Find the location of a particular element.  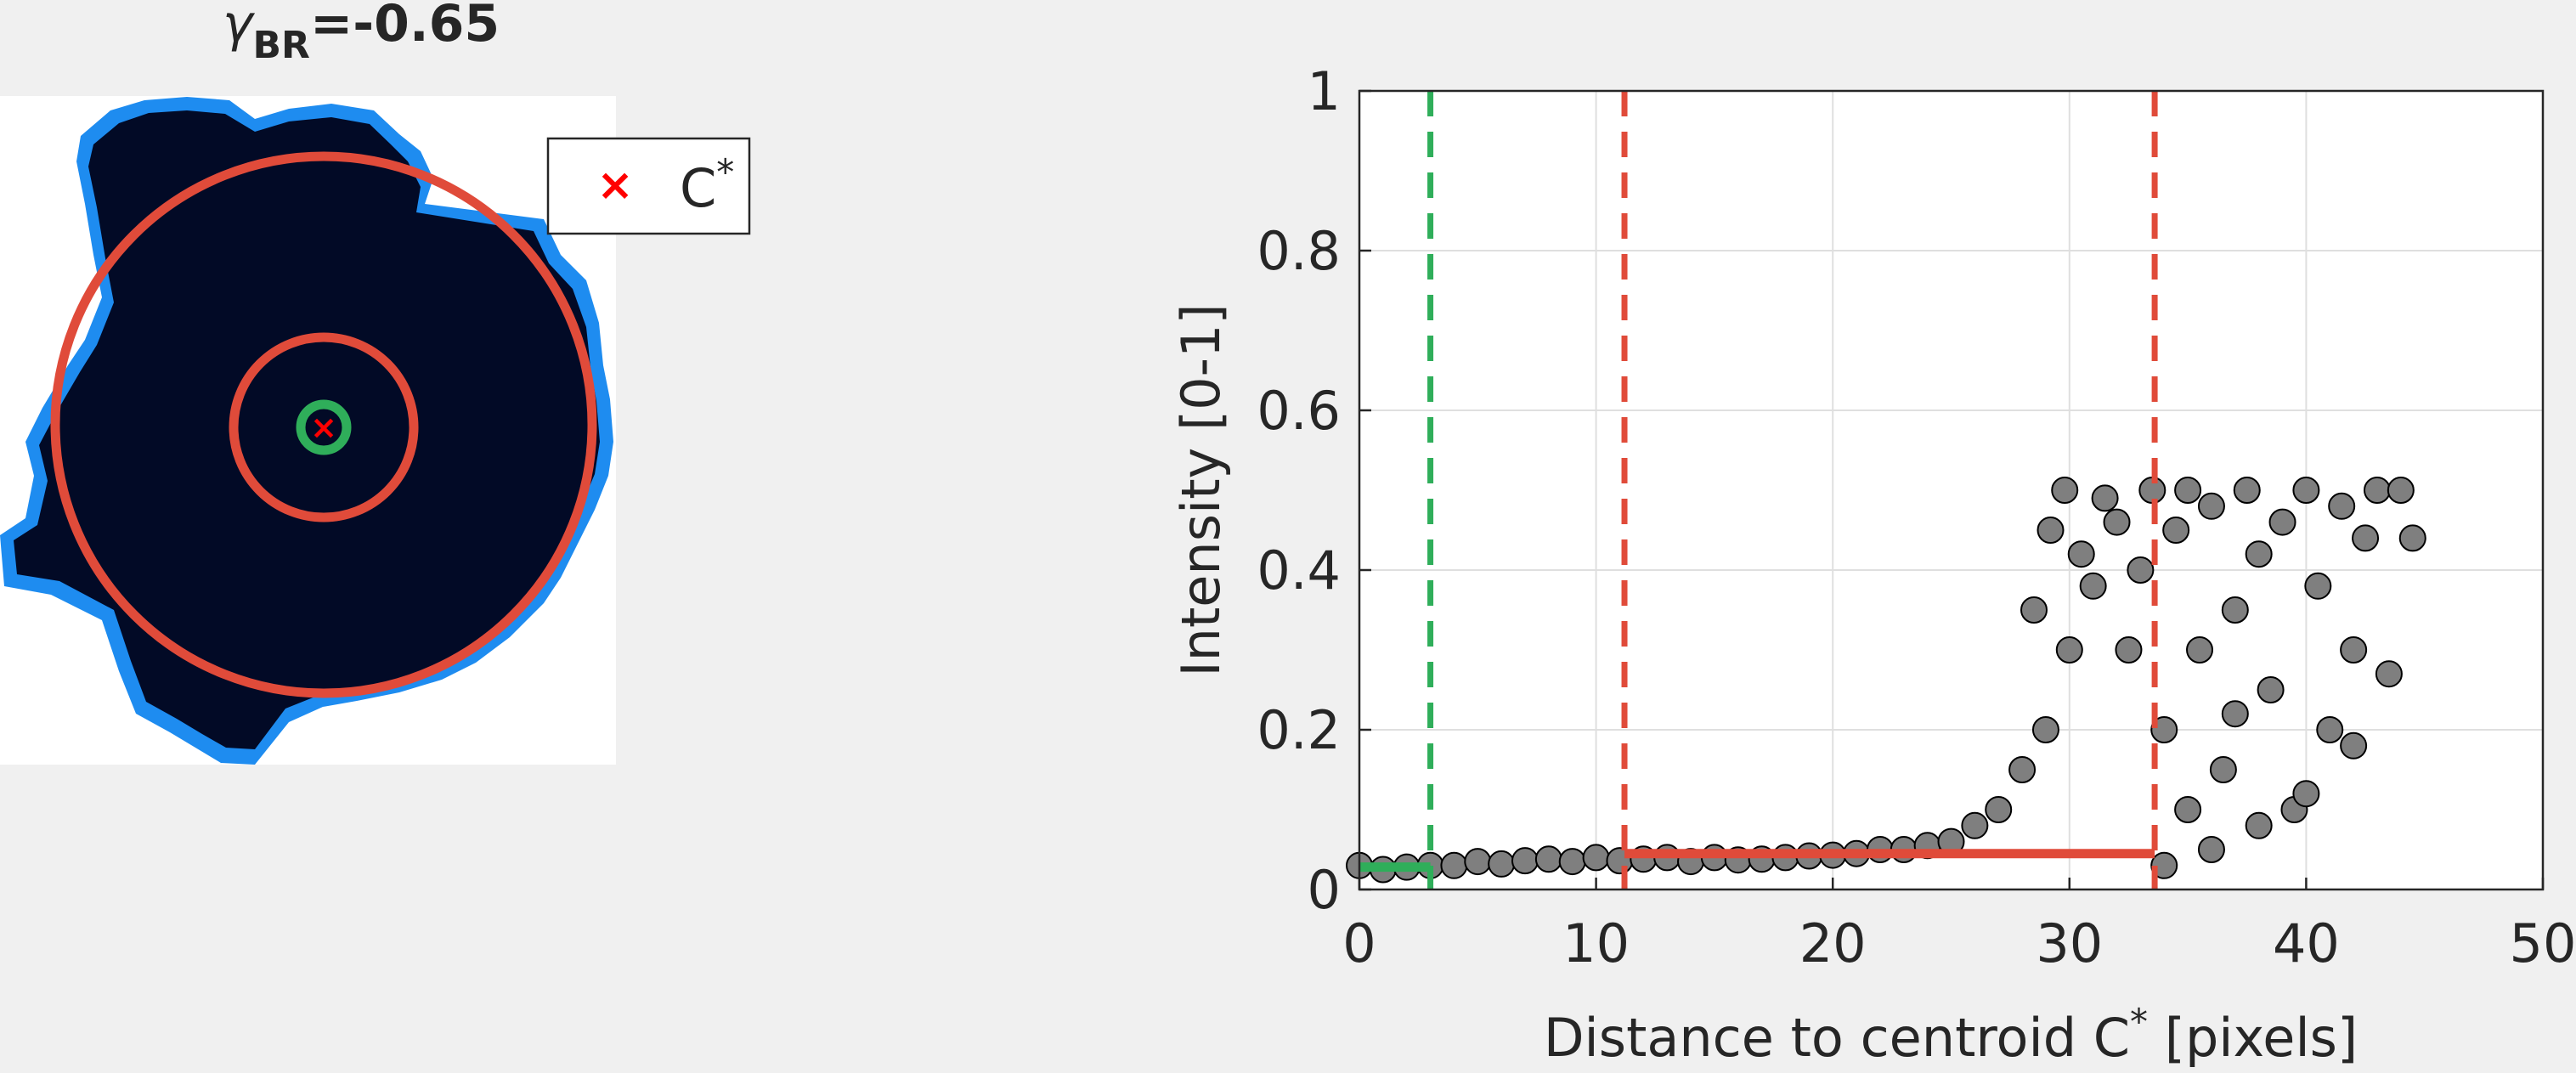

x-tick-label: 20 is located at coordinates (1833, 943).